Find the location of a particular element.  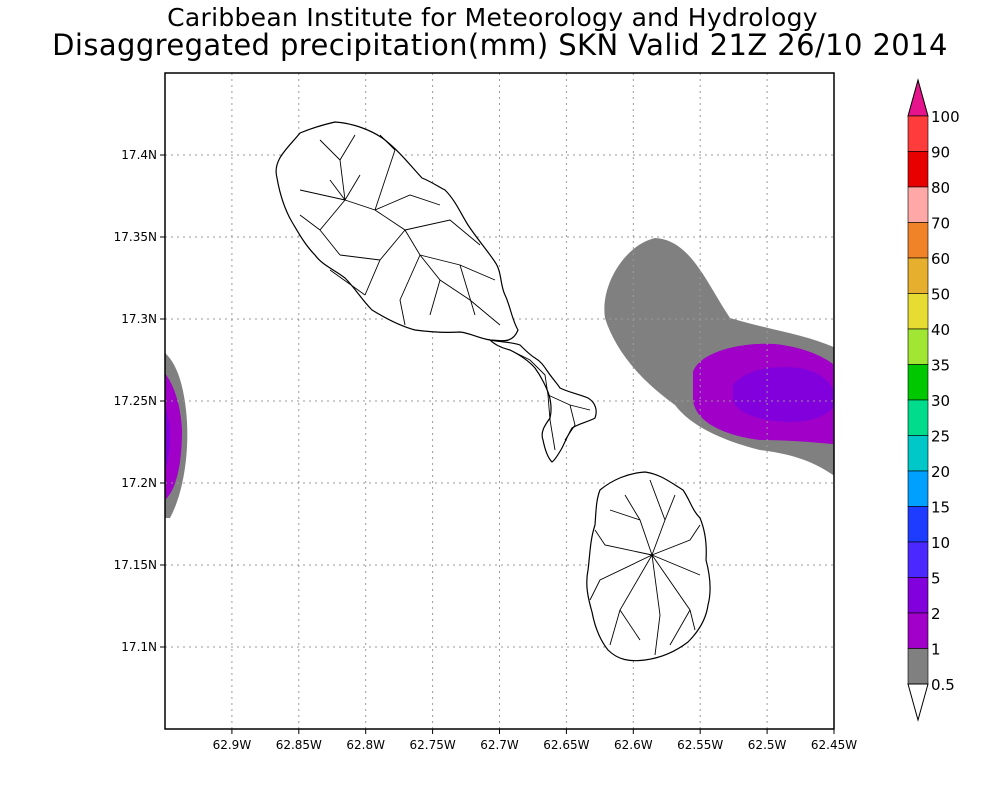

y-tick-label: 17.35N is located at coordinates (135, 237).